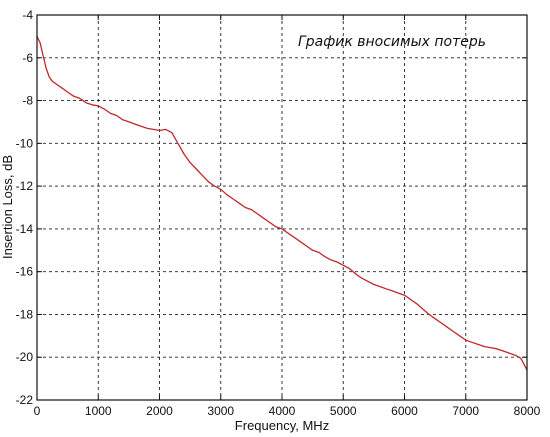 The height and width of the screenshot is (437, 550). What do you see at coordinates (27, 101) in the screenshot?
I see `y-tick-label: -8` at bounding box center [27, 101].